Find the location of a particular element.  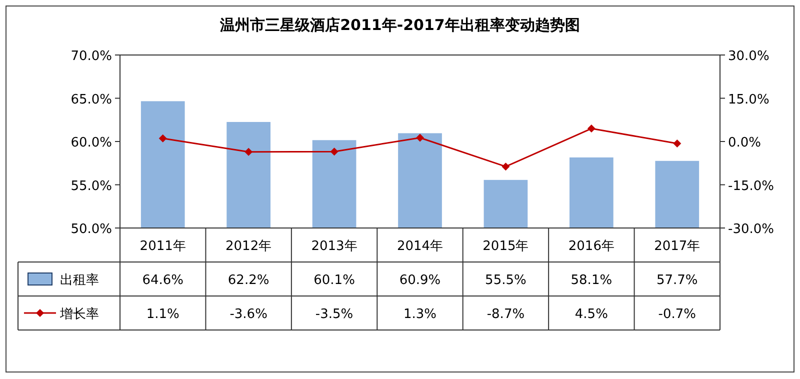

data-label: 60.9% is located at coordinates (420, 280).